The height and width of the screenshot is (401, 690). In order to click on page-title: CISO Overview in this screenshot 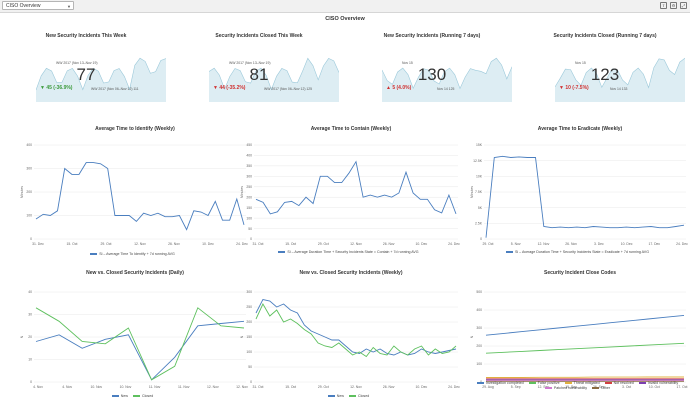, I will do `click(345, 19)`.